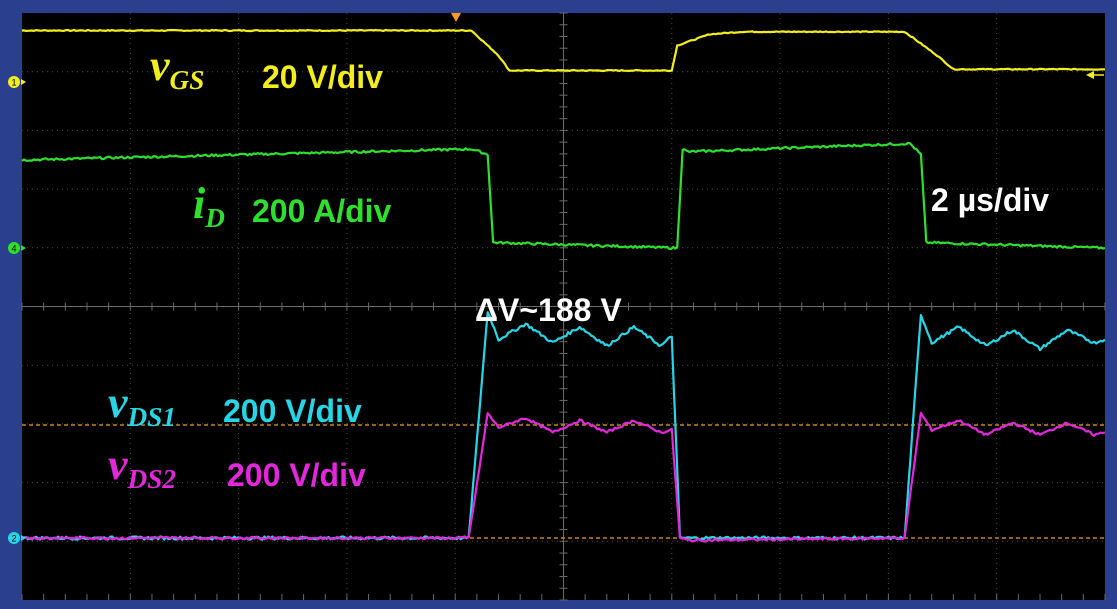  What do you see at coordinates (187, 79) in the screenshot?
I see `vgs-symbol-sub: GS` at bounding box center [187, 79].